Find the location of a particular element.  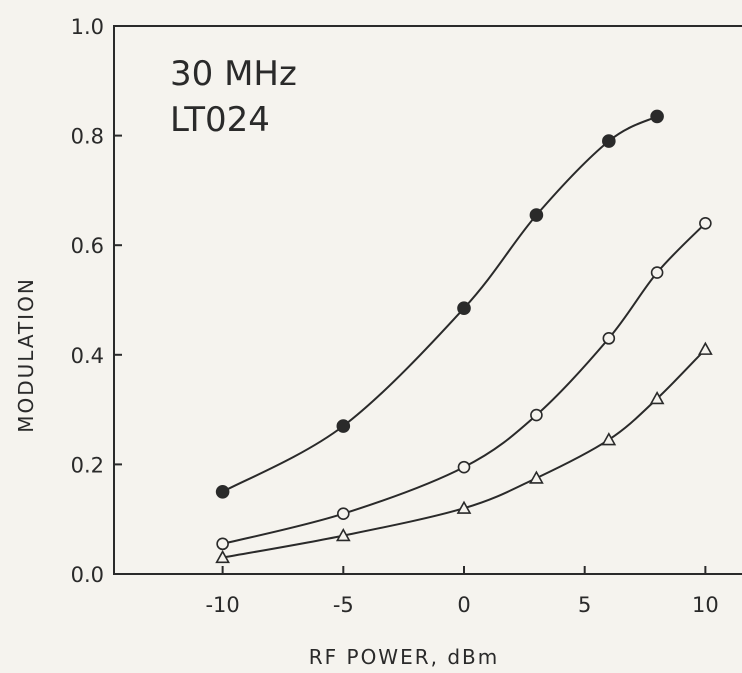

x-tick-label: 5 is located at coordinates (584, 605).